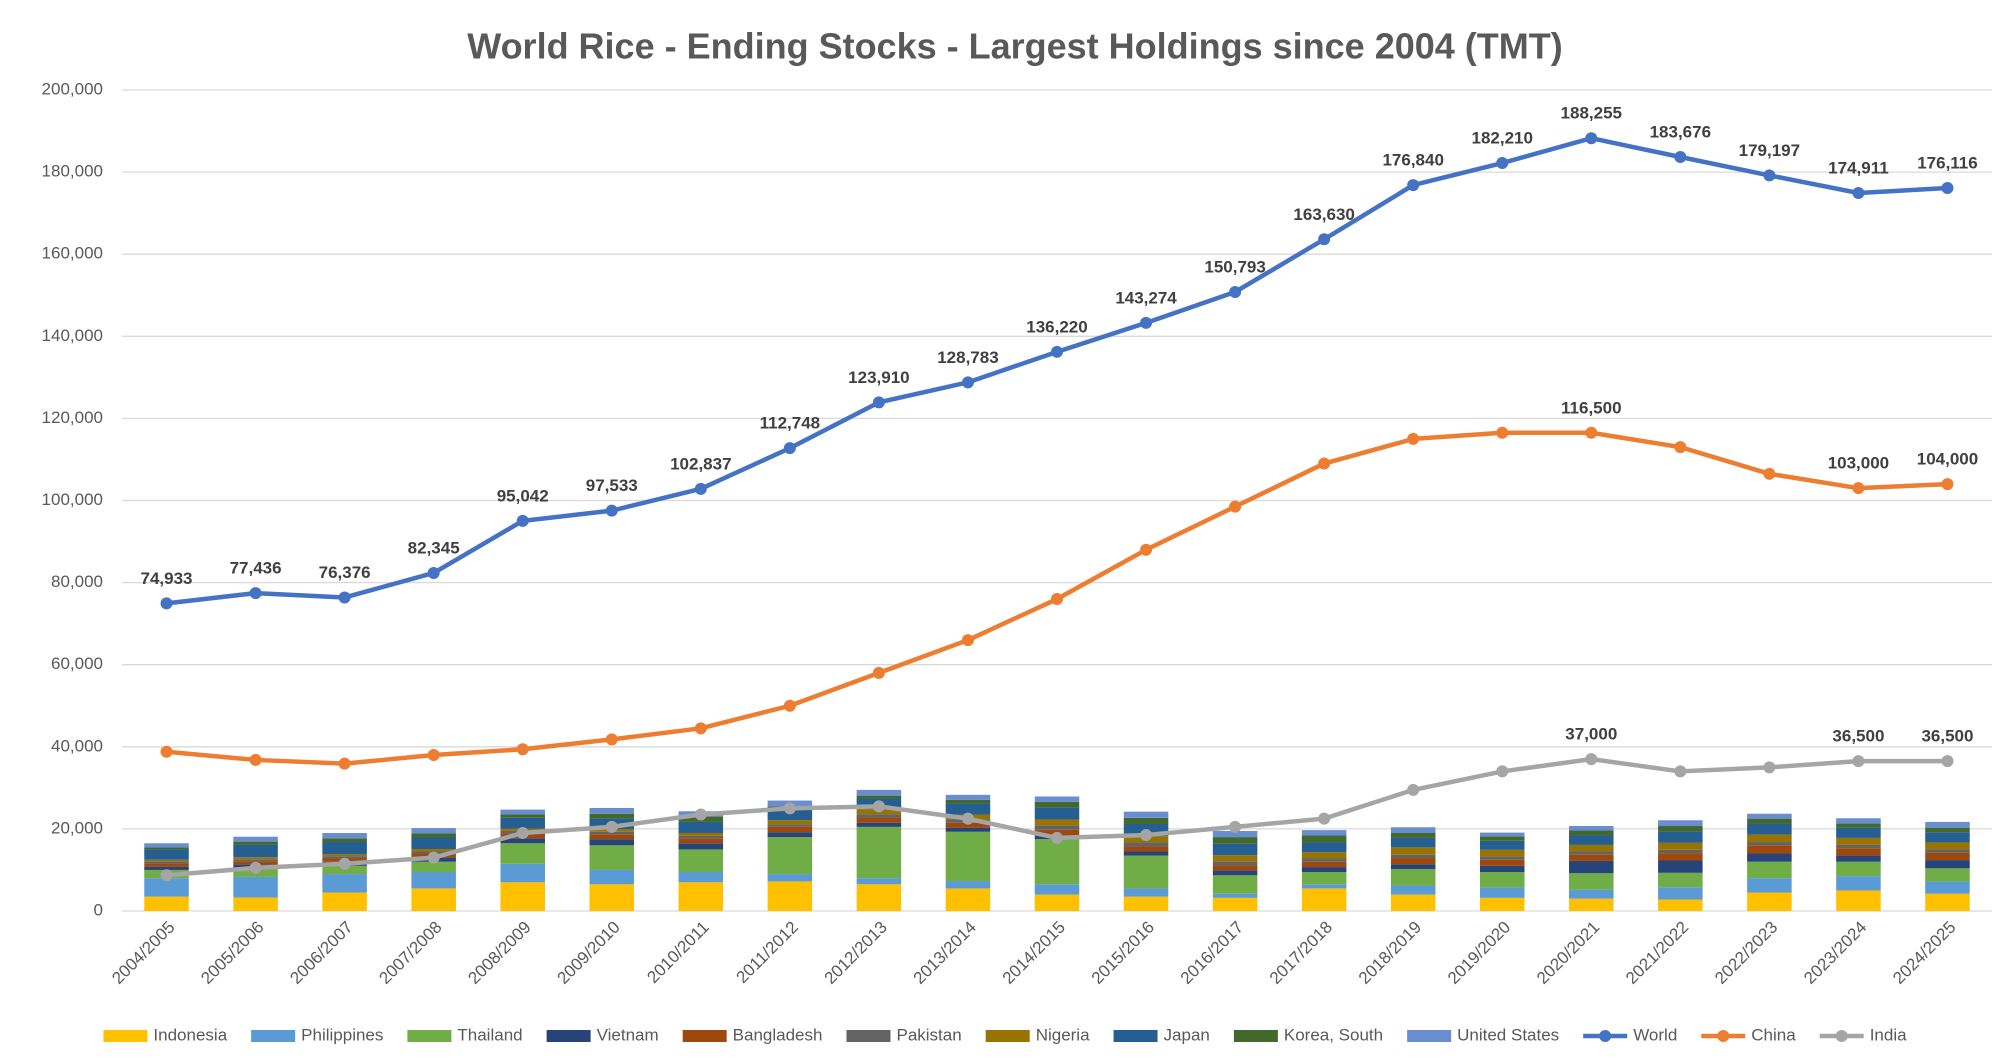 The width and height of the screenshot is (2010, 1064). I want to click on legend-item: Philippines, so click(317, 1034).